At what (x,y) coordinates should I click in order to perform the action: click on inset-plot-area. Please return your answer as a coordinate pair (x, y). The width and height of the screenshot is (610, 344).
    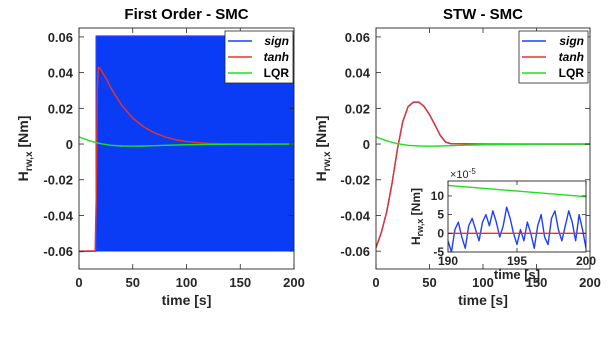
    Looking at the image, I should click on (517, 216).